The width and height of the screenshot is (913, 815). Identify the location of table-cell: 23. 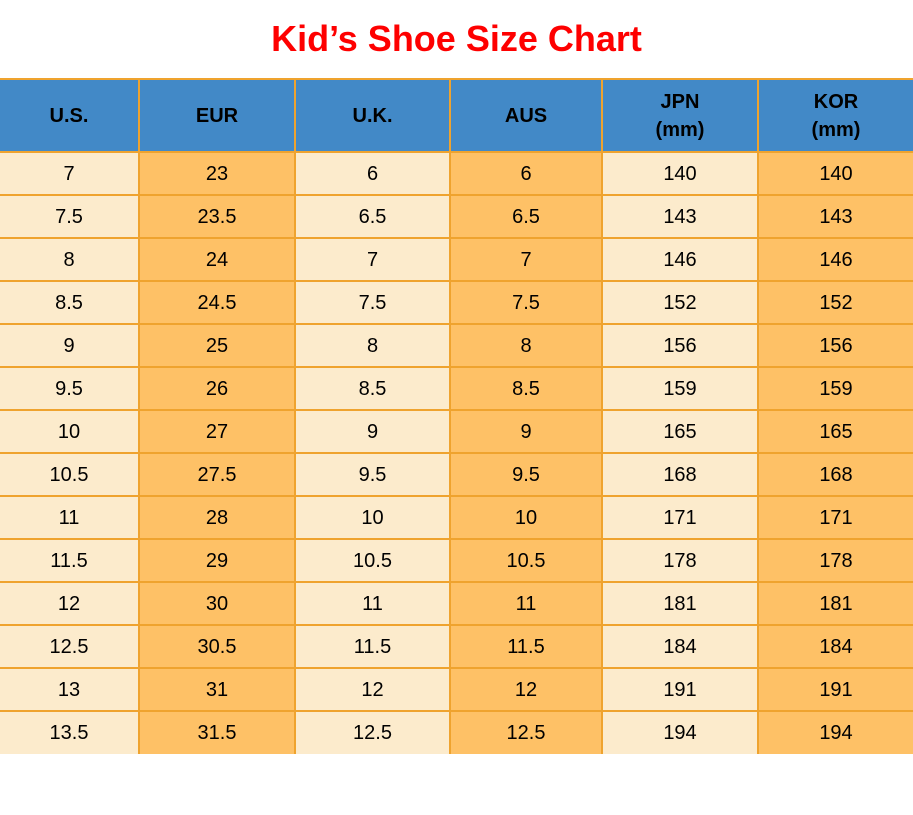
(217, 173).